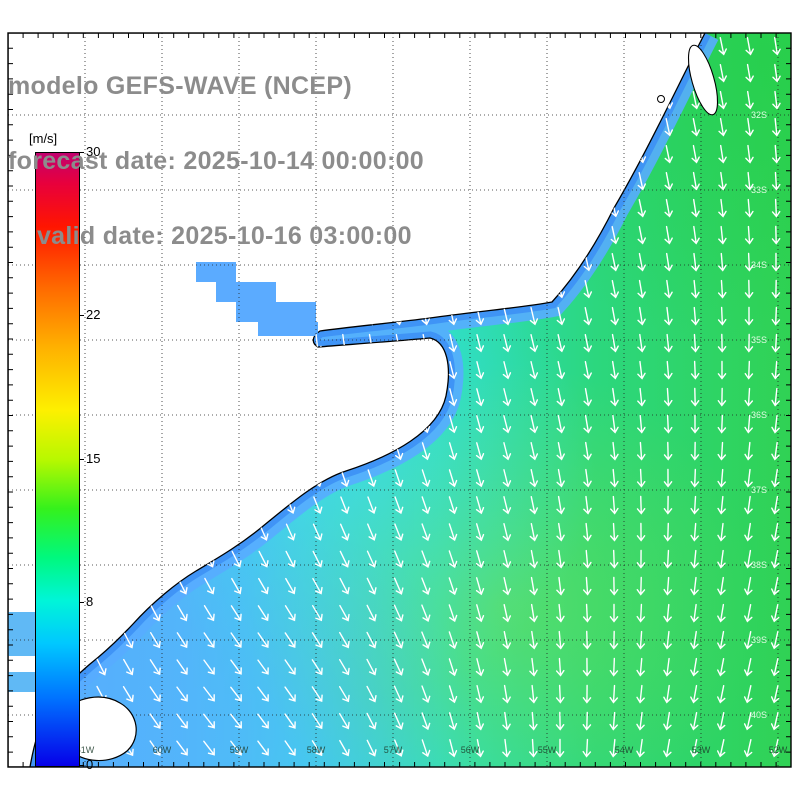 The height and width of the screenshot is (800, 800). I want to click on forecast-date-line: forecast date: 2025-10-14 00:00:00, so click(216, 161).